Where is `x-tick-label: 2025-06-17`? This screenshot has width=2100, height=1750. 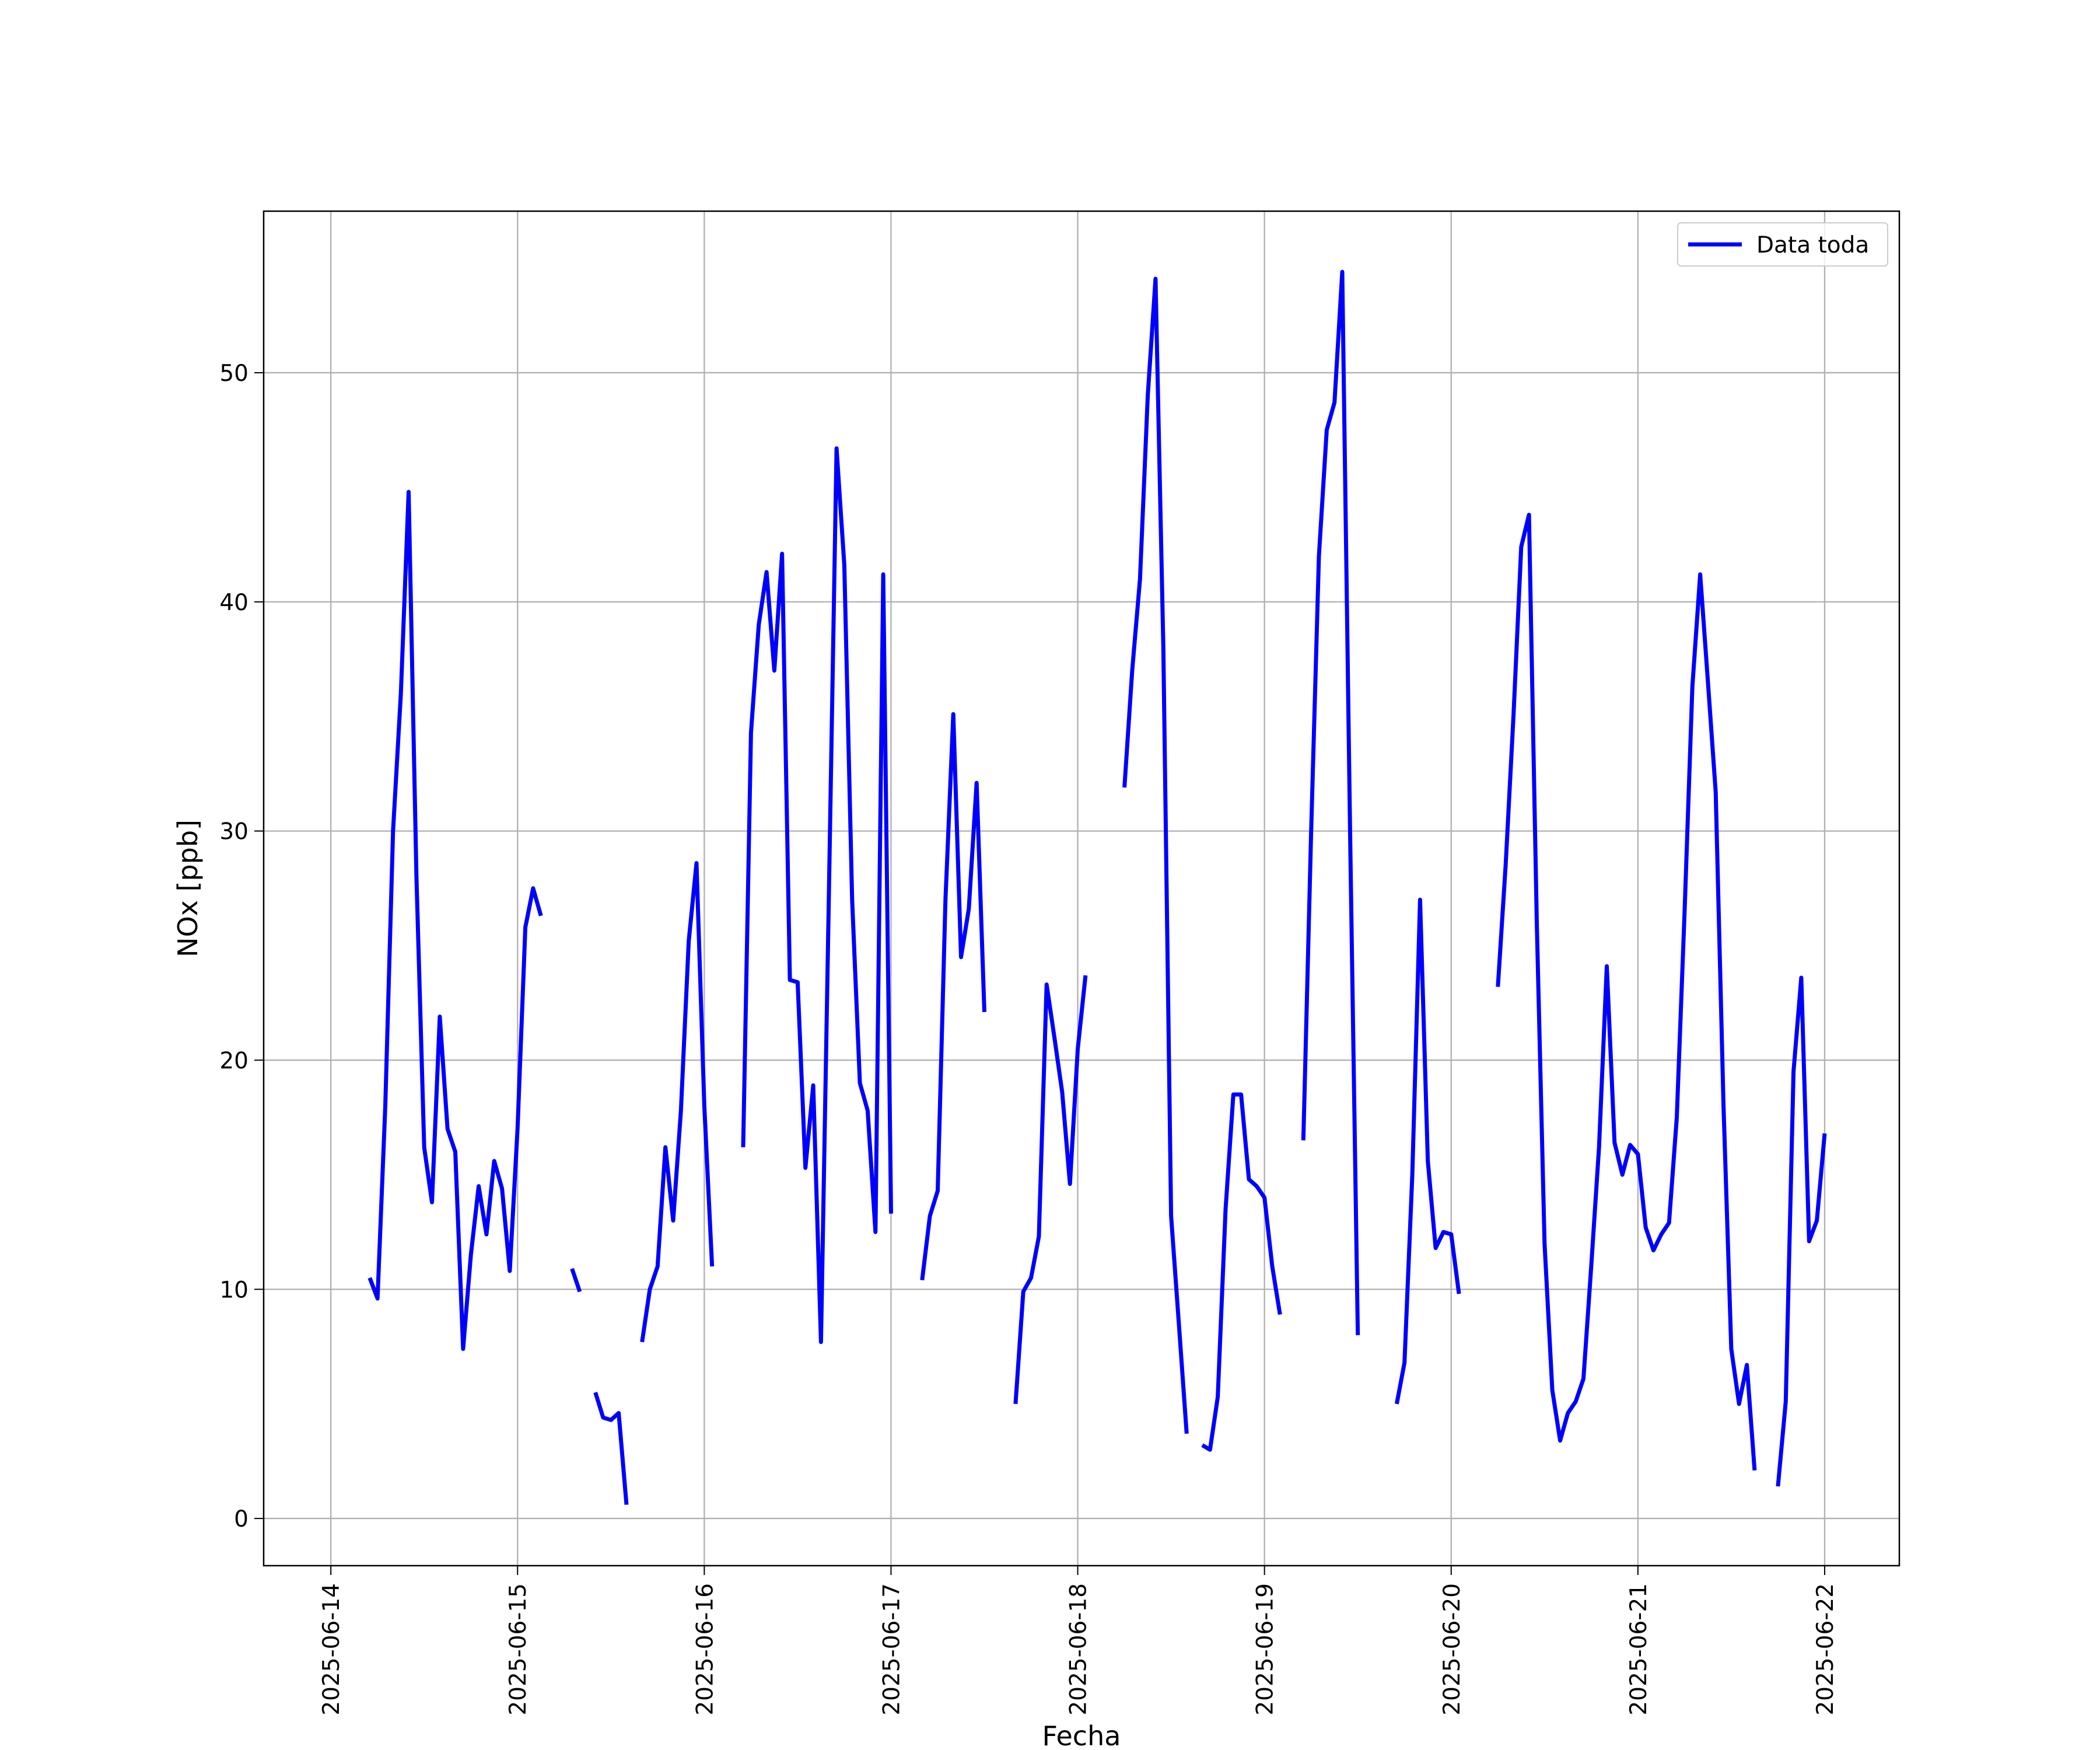
x-tick-label: 2025-06-17 is located at coordinates (891, 1650).